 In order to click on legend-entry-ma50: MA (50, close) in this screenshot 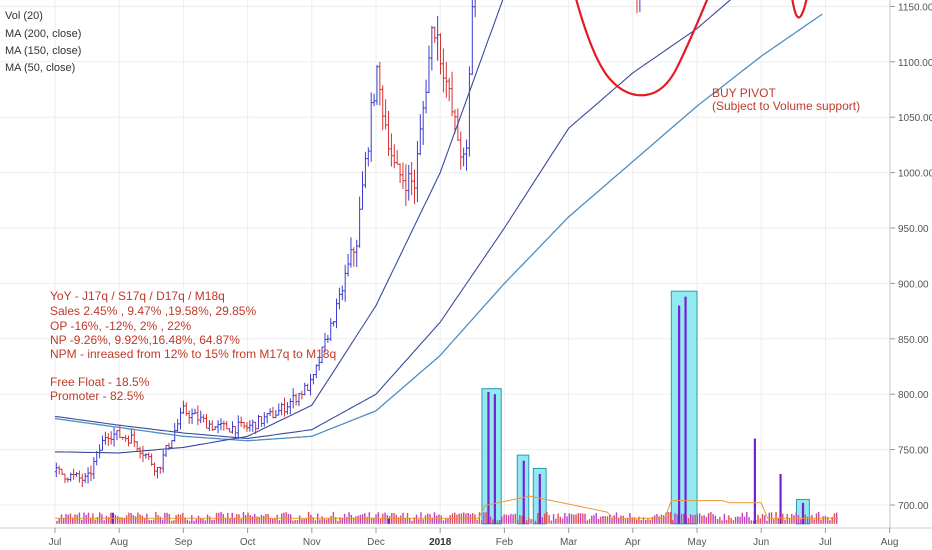, I will do `click(40, 68)`.